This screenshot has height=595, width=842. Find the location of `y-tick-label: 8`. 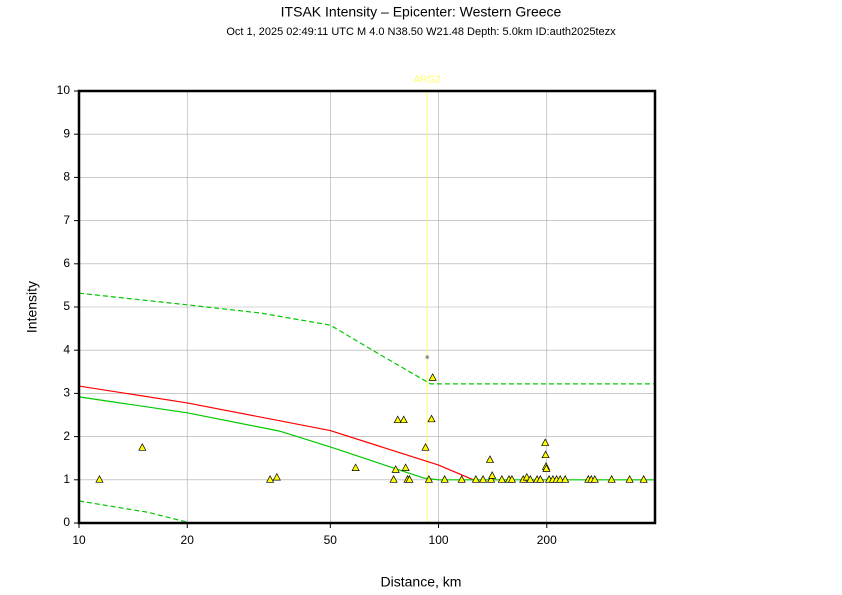

y-tick-label: 8 is located at coordinates (66, 177).